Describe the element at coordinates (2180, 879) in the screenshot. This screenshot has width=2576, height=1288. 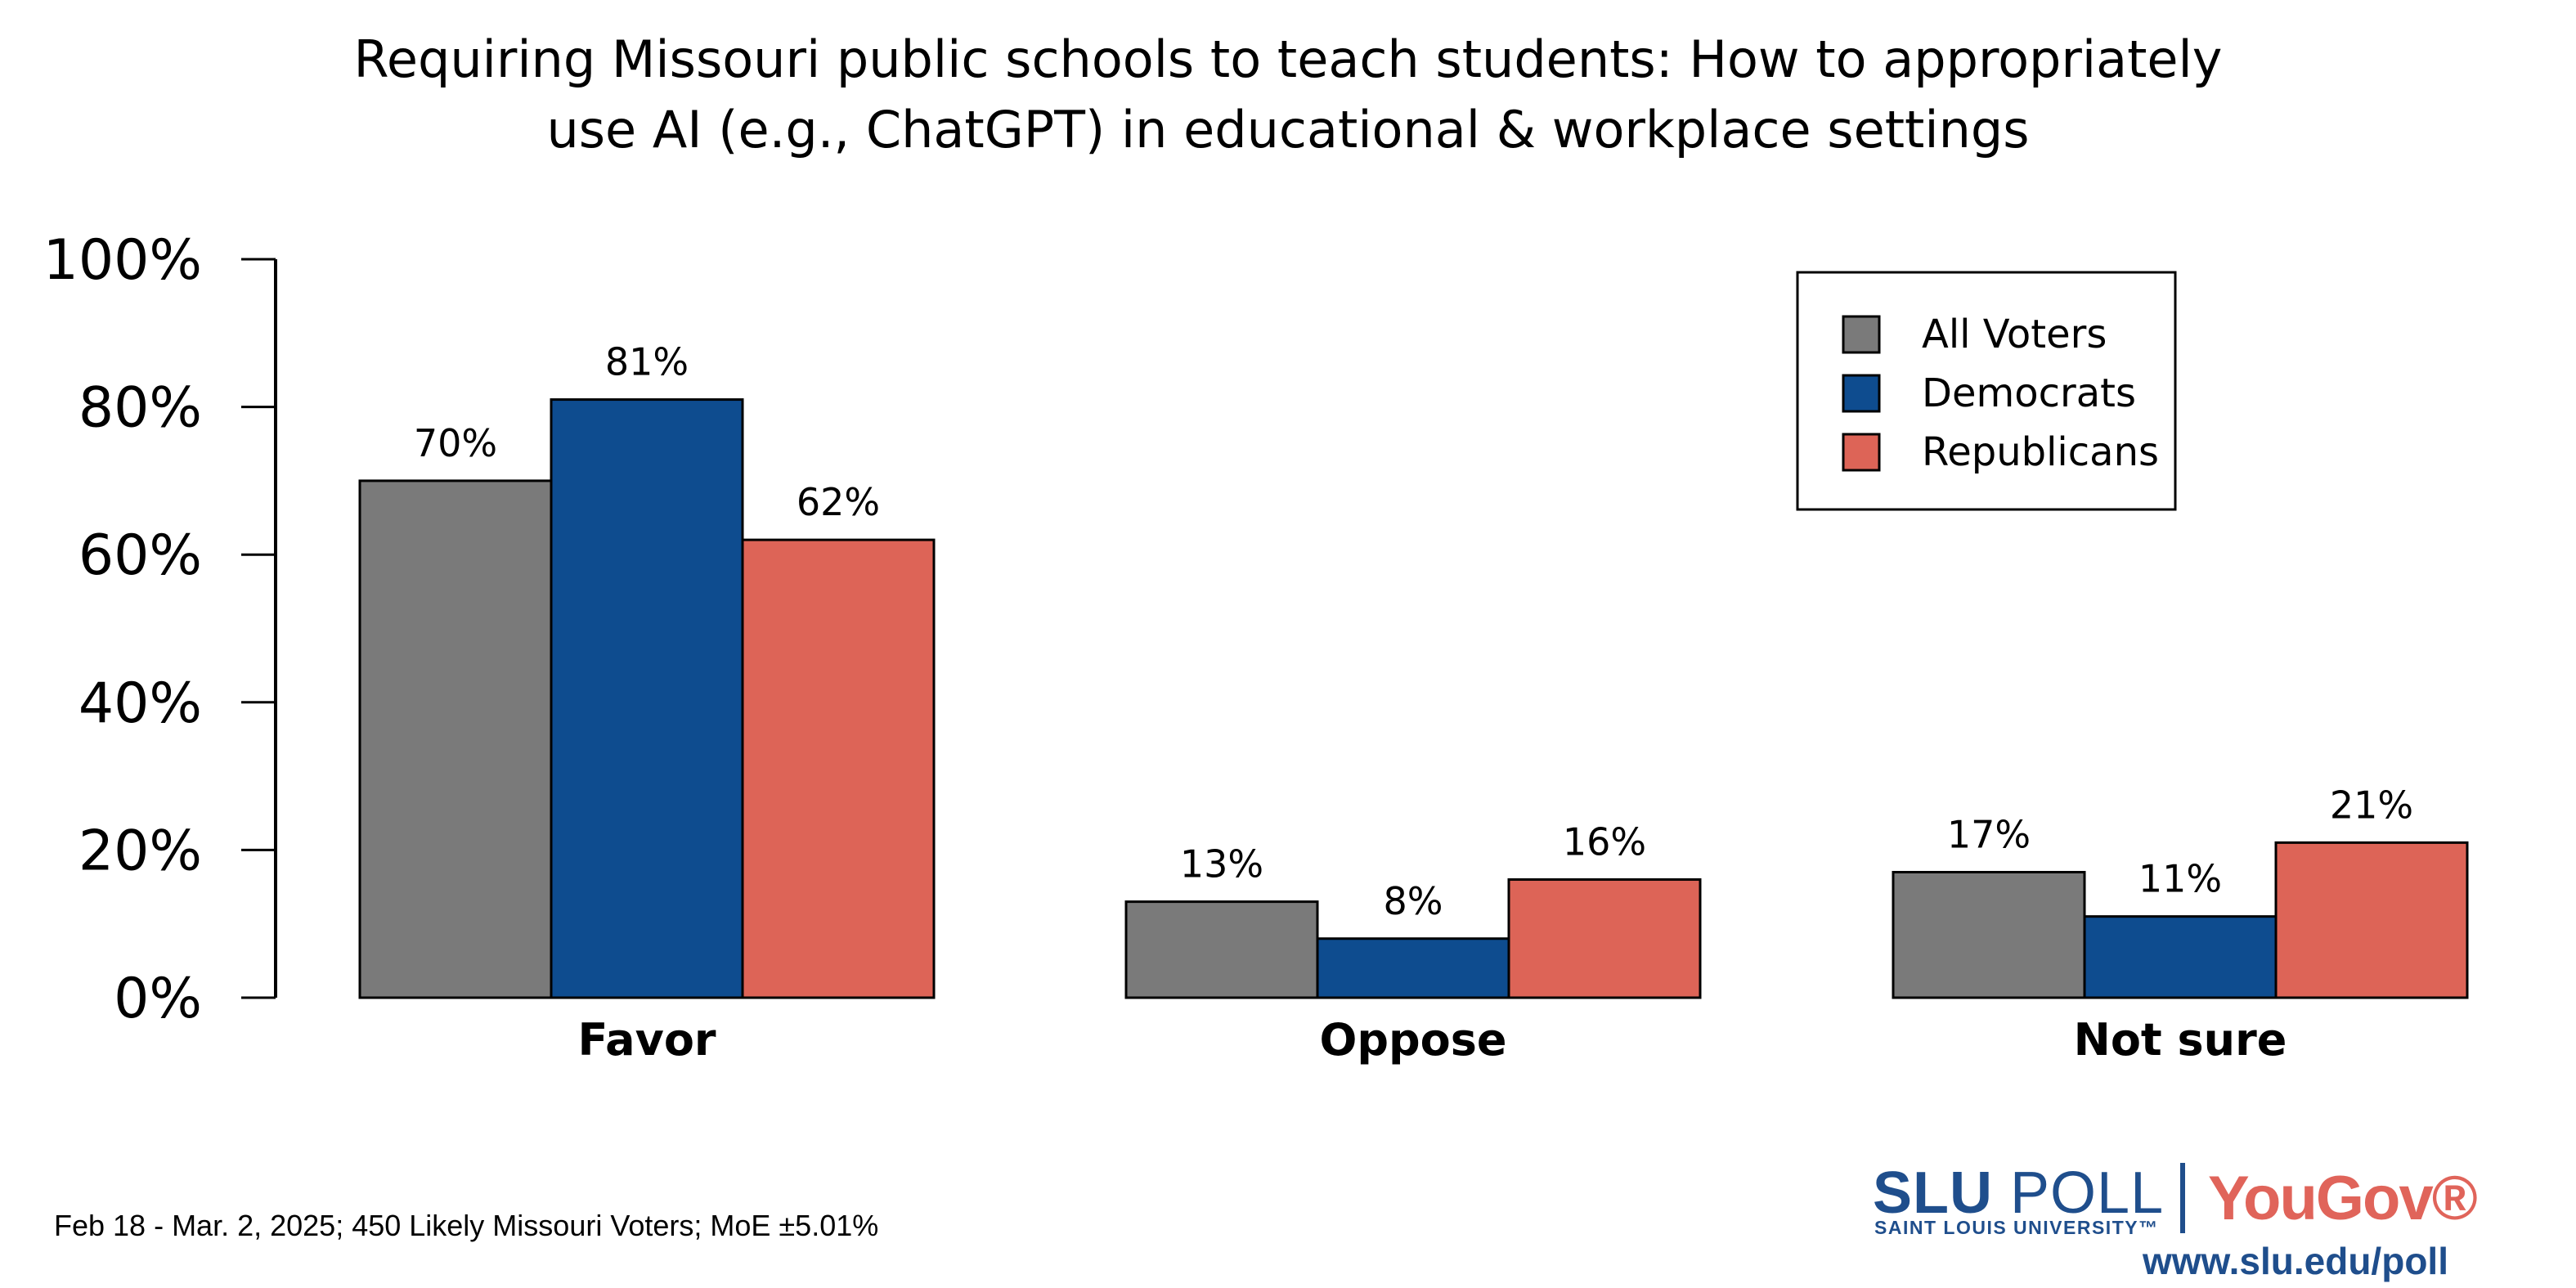
I see `data-label: 11%` at that location.